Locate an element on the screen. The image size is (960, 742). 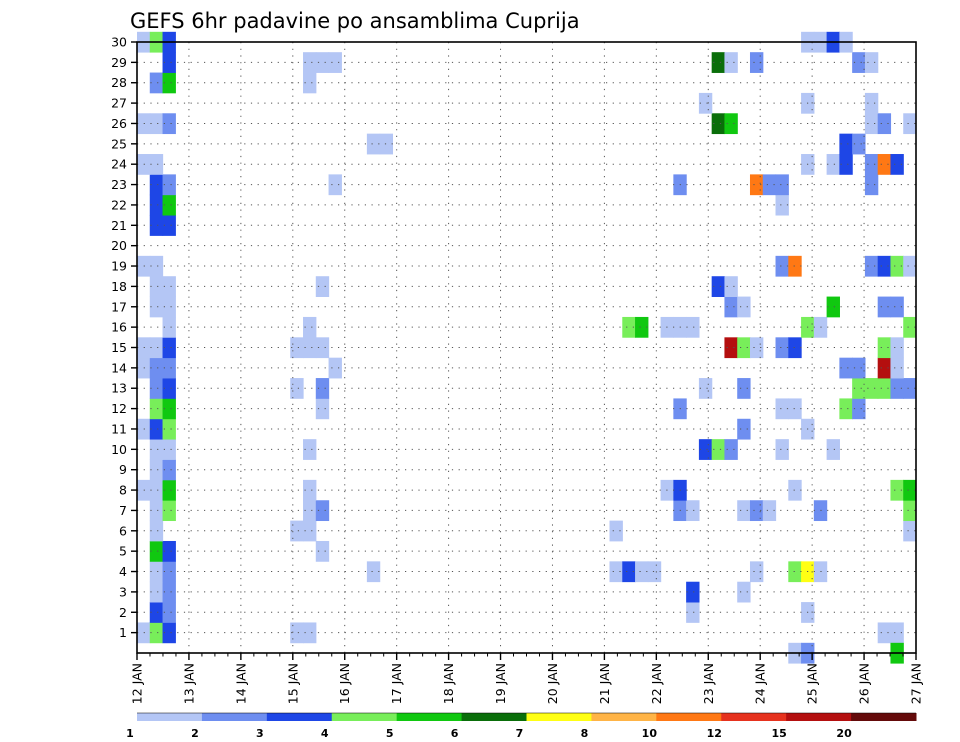
y-tick-label: 22 is located at coordinates (119, 204).